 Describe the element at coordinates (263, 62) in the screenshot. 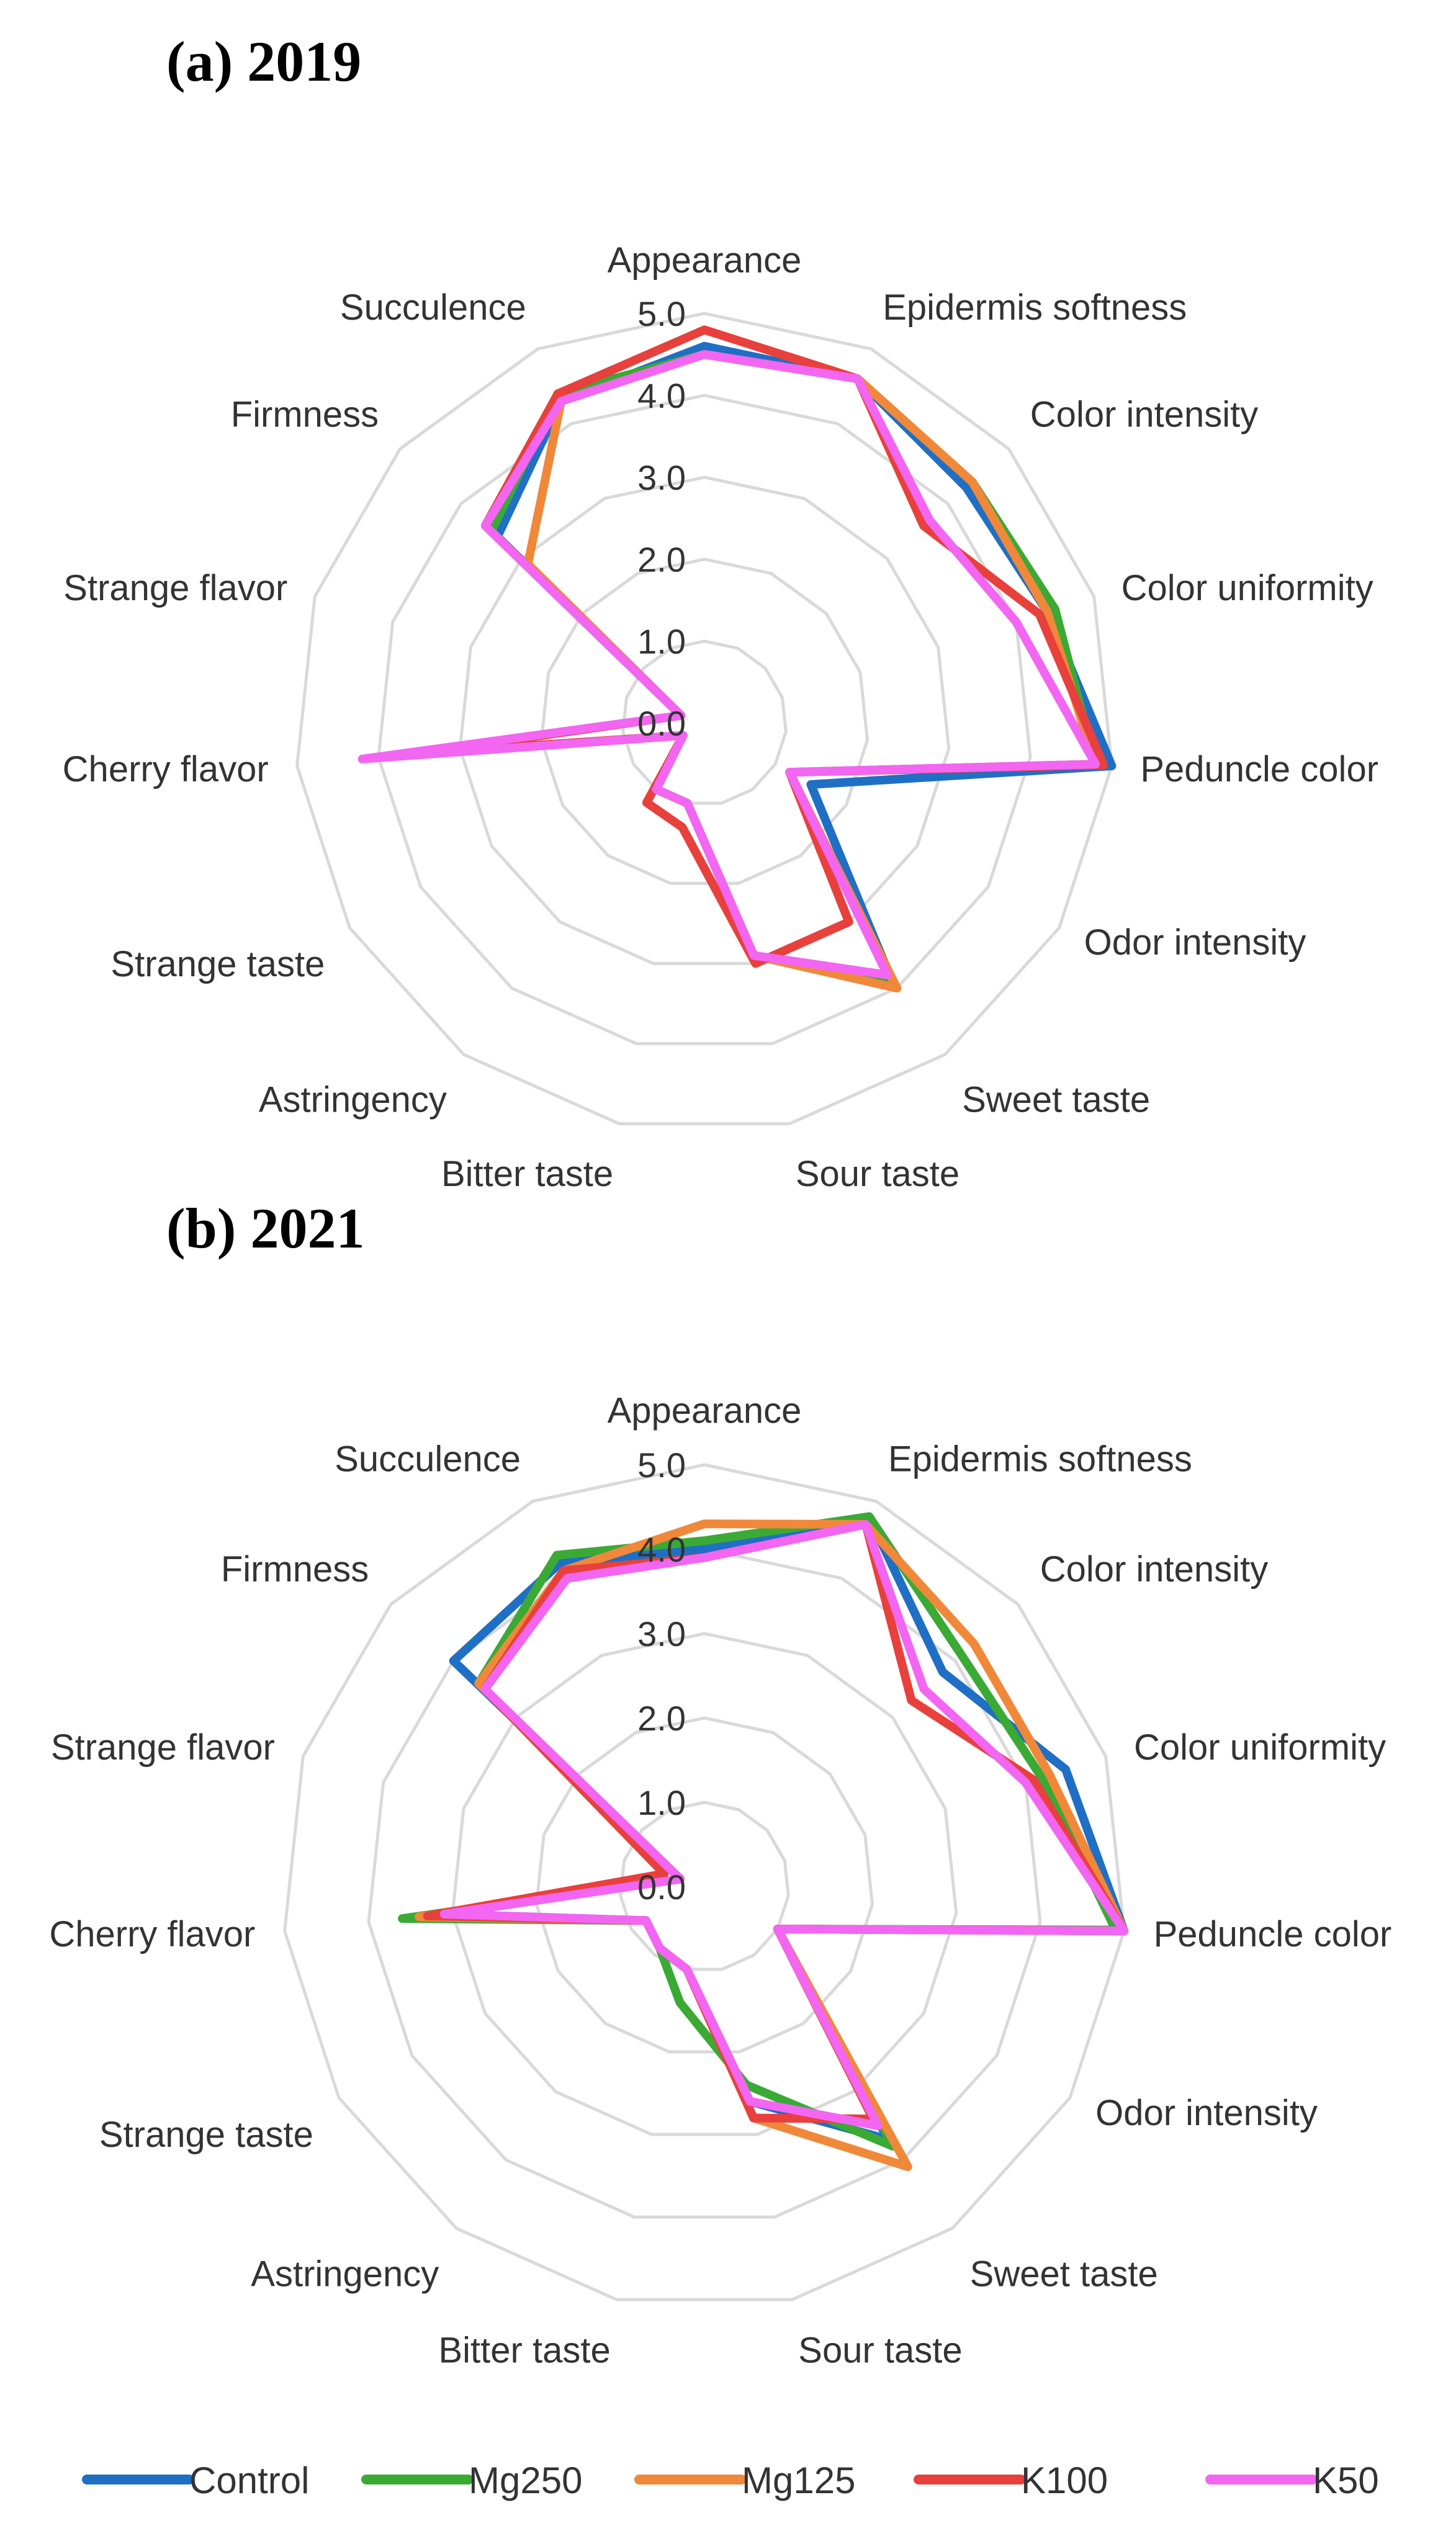

I see `chart-title: (a) 2019` at that location.